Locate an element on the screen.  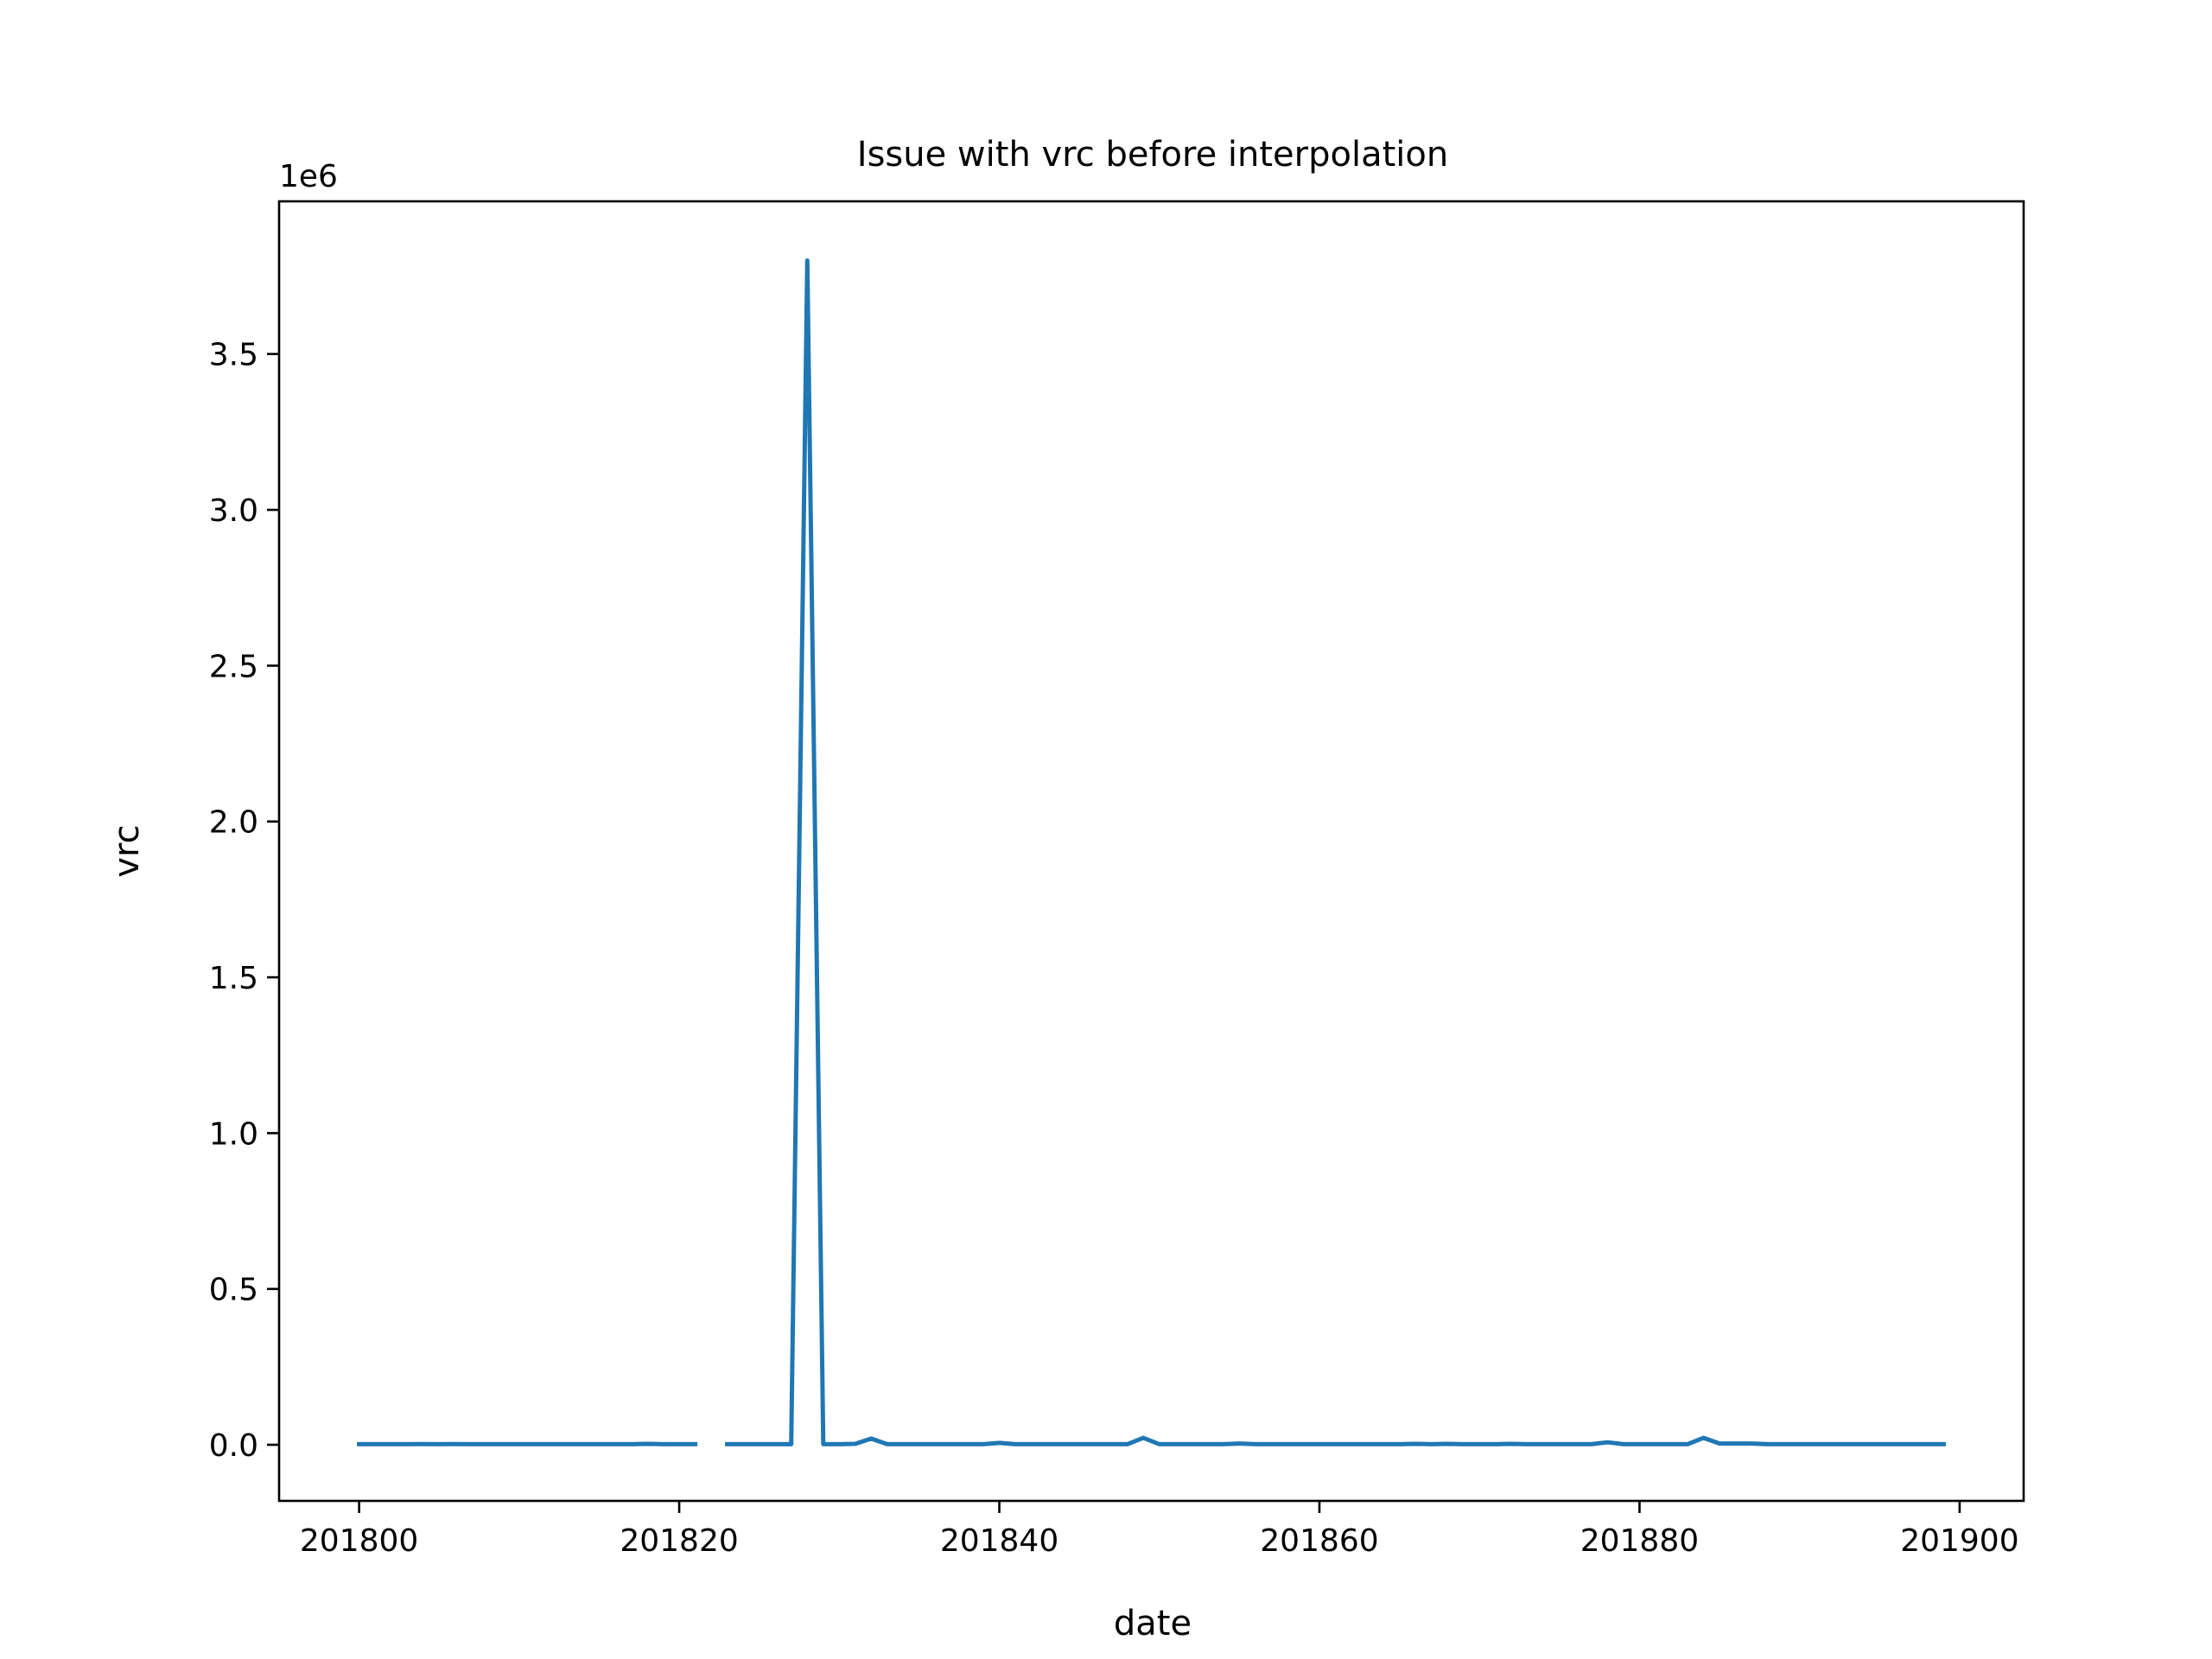
x-tick-label: 201840 is located at coordinates (999, 1541).